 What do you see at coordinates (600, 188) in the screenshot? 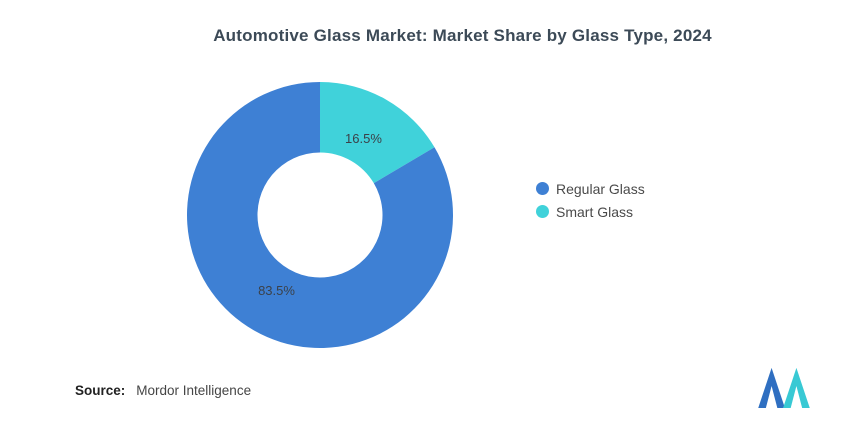
I see `legend-label-regular-glass: Regular Glass` at bounding box center [600, 188].